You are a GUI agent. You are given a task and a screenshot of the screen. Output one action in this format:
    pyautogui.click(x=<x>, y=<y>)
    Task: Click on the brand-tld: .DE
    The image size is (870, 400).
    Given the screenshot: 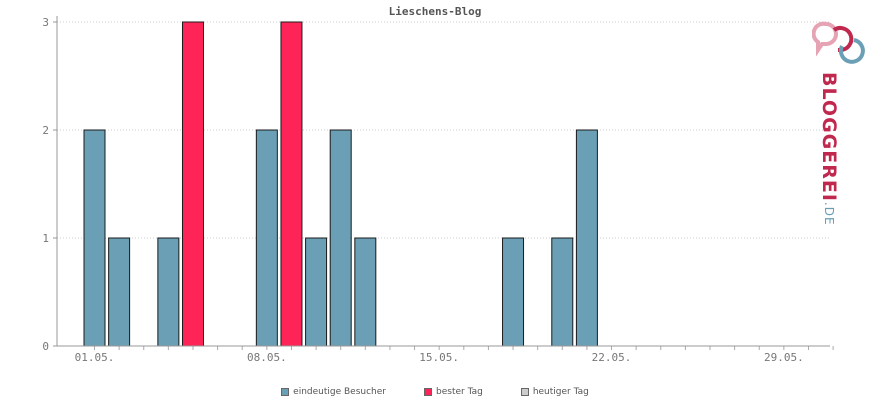 What is the action you would take?
    pyautogui.click(x=829, y=213)
    